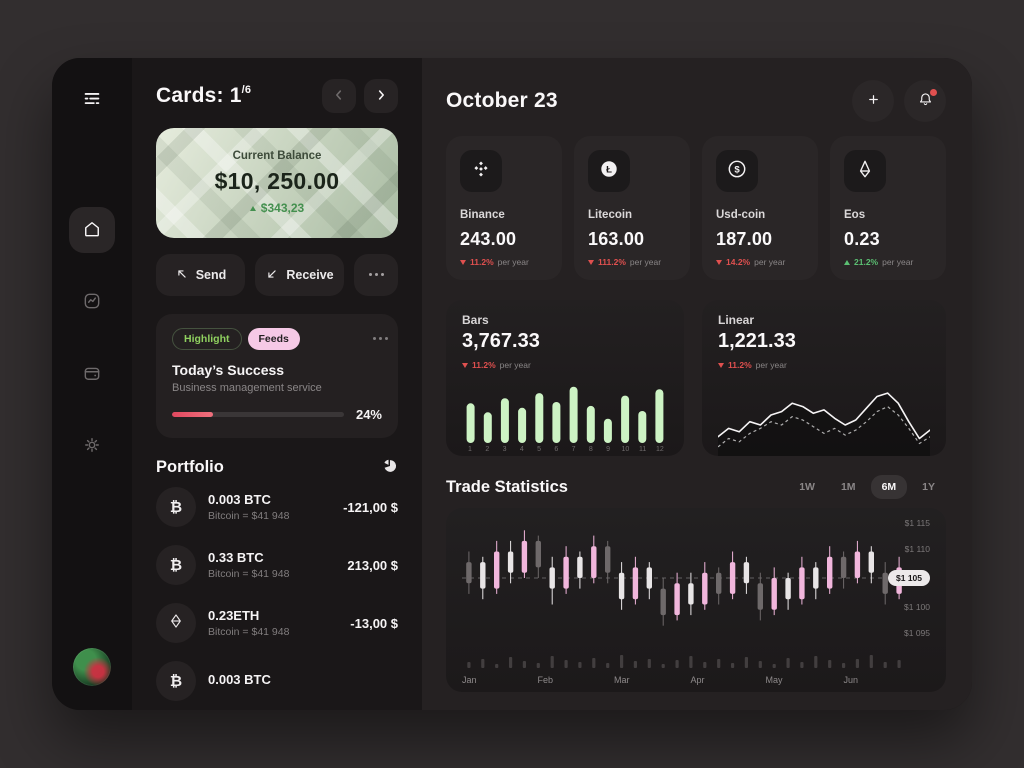 The height and width of the screenshot is (768, 1024). What do you see at coordinates (193, 414) in the screenshot?
I see `progress-fill` at bounding box center [193, 414].